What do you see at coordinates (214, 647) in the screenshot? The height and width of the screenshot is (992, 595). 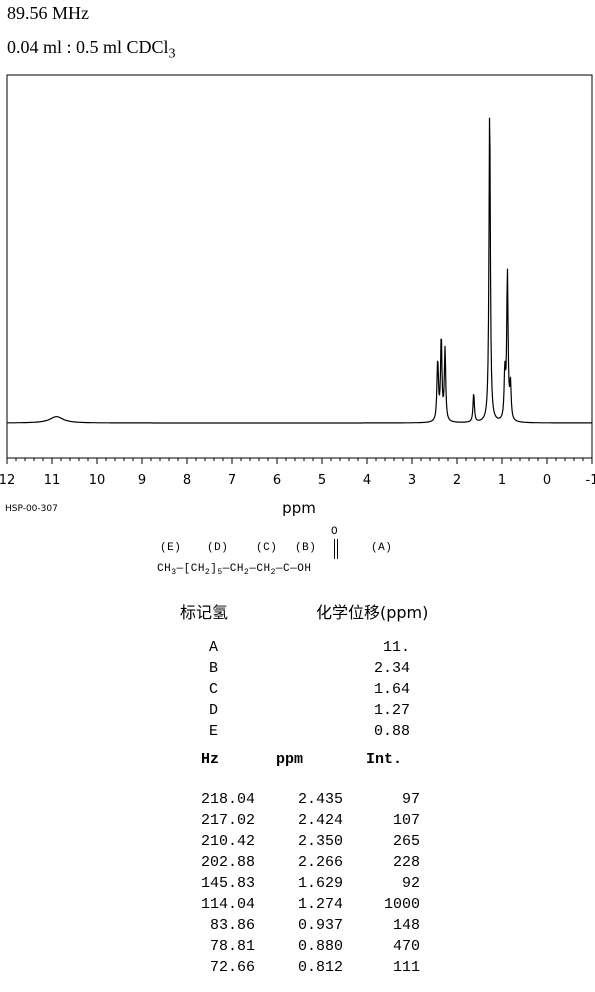 I see `assignment-label: A` at bounding box center [214, 647].